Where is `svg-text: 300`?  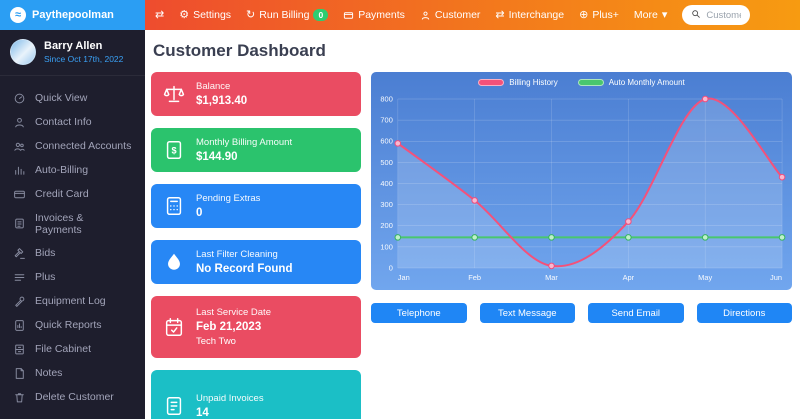
svg-text: 300 is located at coordinates (386, 204).